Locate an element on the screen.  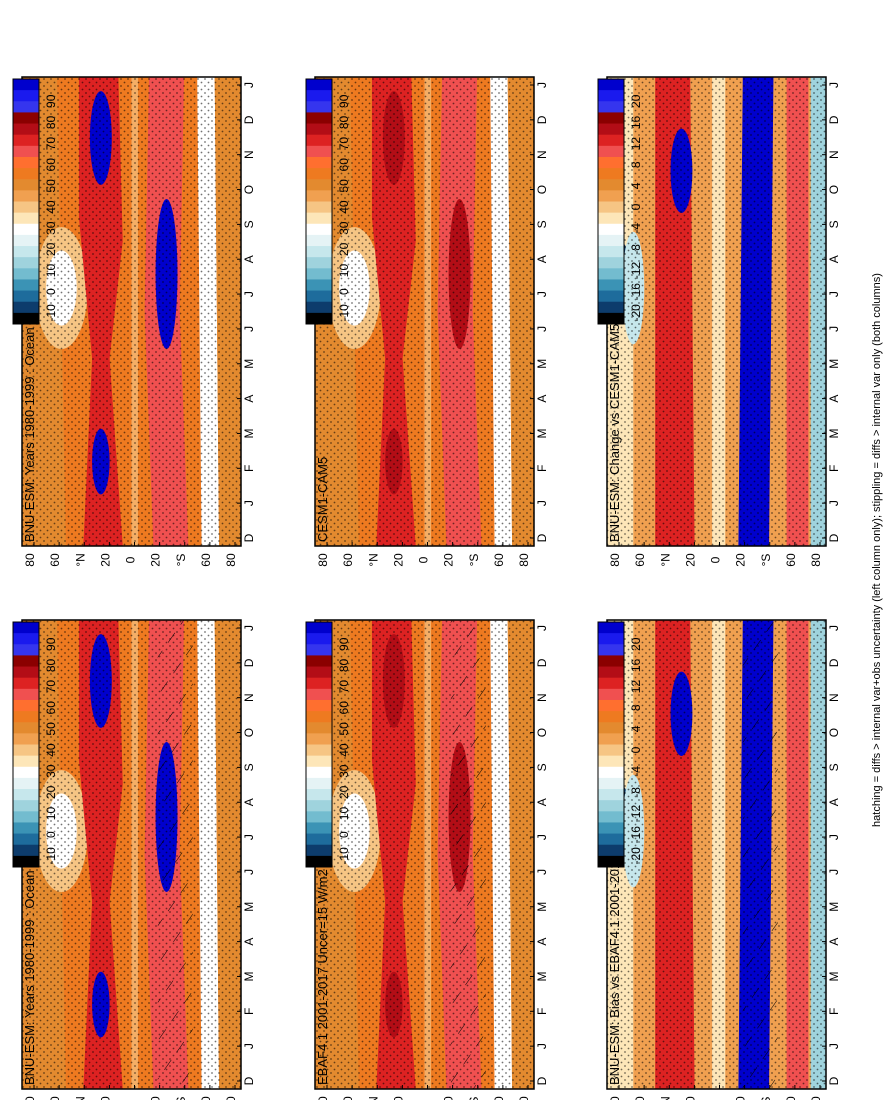
colorbar-label: 10 is located at coordinates (344, 271).